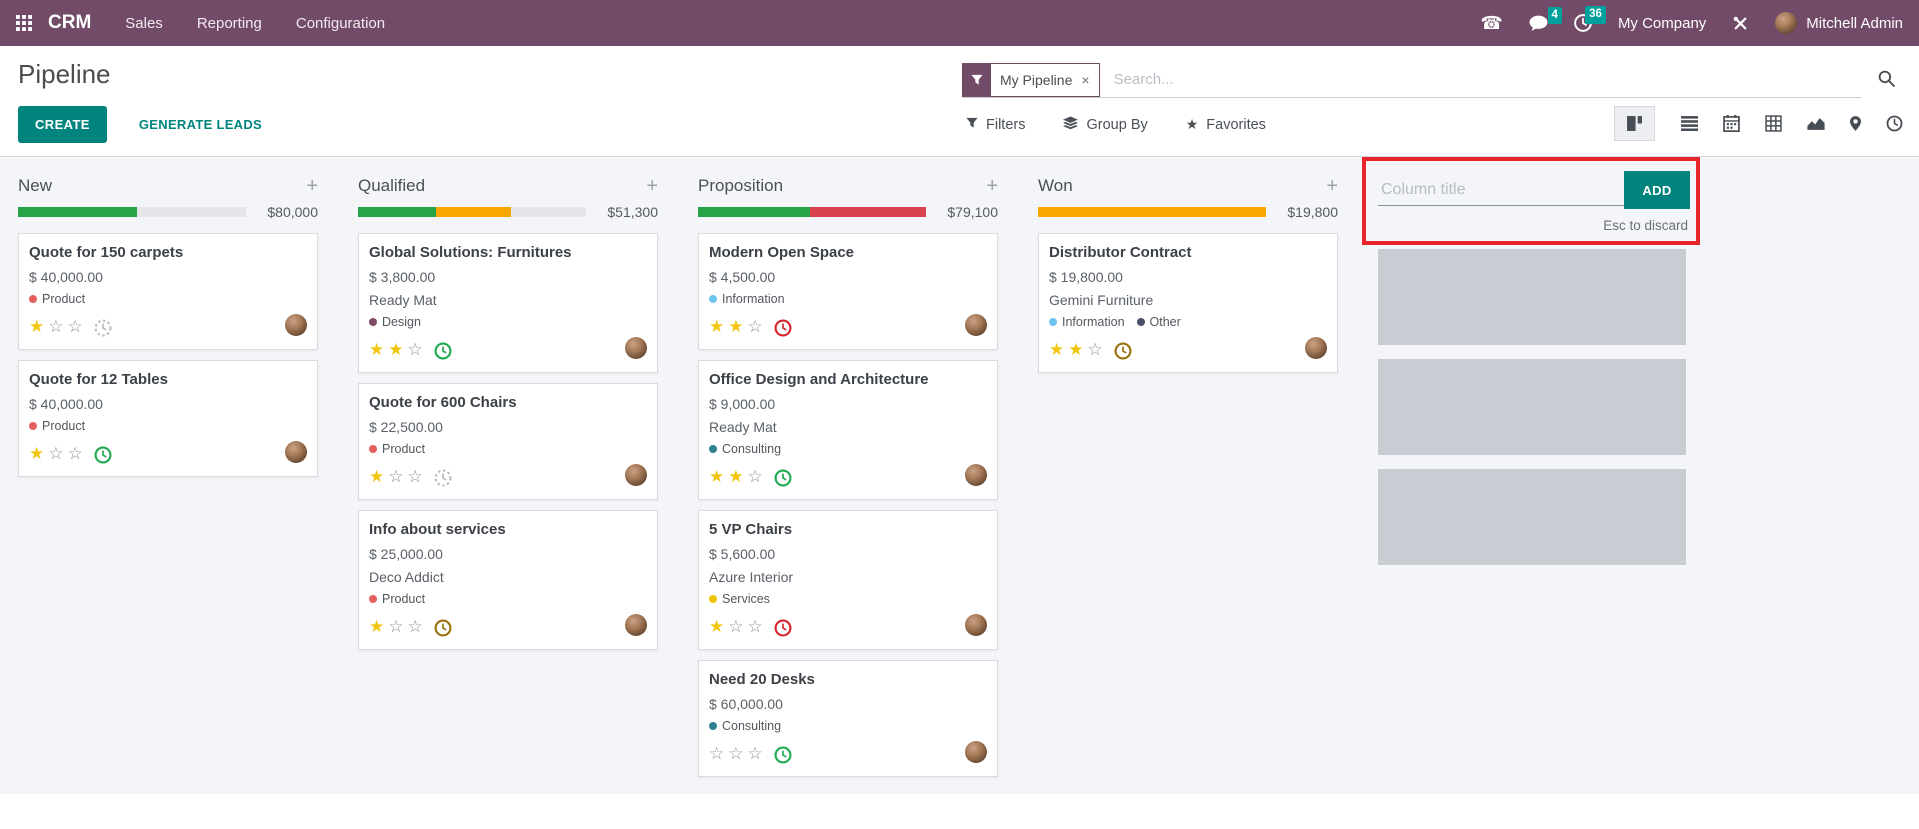  What do you see at coordinates (1839, 23) in the screenshot?
I see `user-menu: Mitchell Admin` at bounding box center [1839, 23].